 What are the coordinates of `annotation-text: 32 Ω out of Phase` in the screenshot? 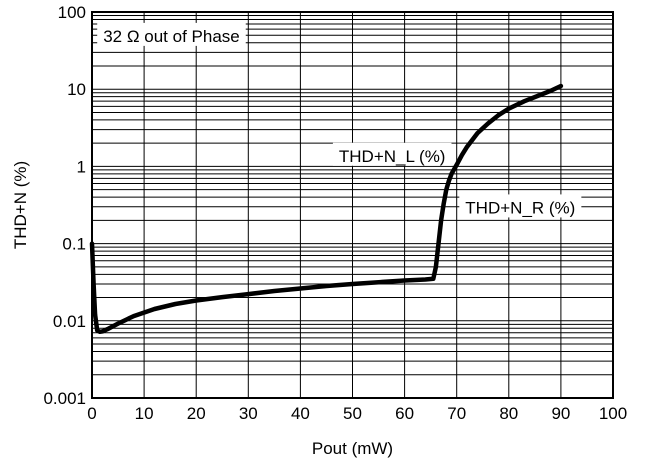 It's located at (171, 36).